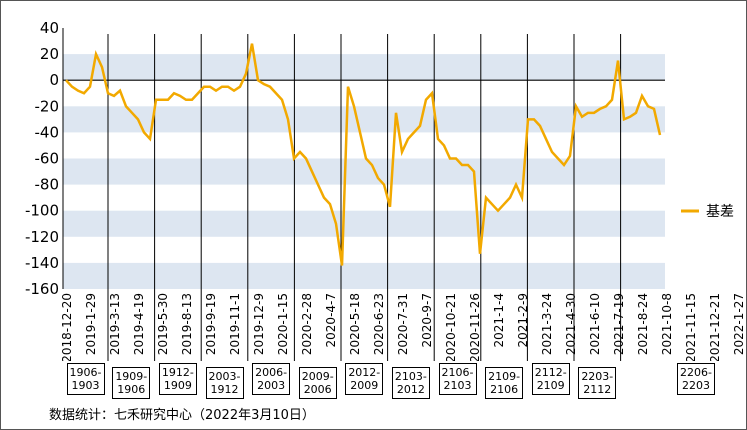 This screenshot has width=747, height=430. What do you see at coordinates (667, 324) in the screenshot?
I see `x-tick-label: 2021-10-8` at bounding box center [667, 324].